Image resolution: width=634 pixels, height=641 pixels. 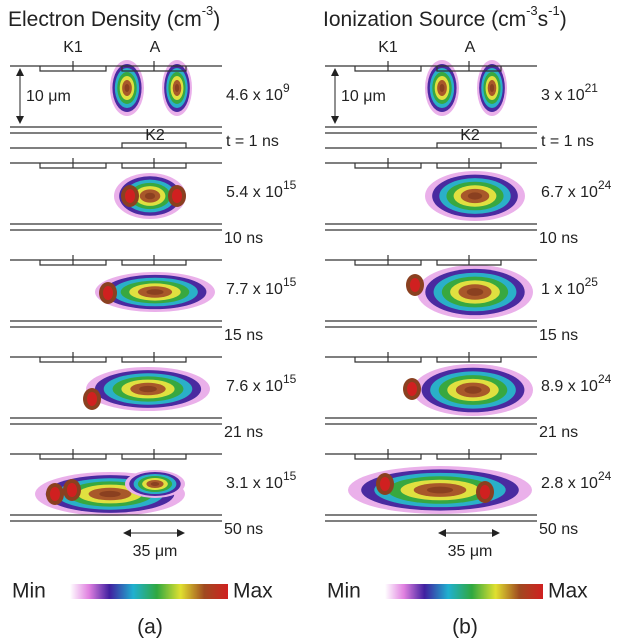 What do you see at coordinates (286, 88) in the screenshot?
I see `peak-exponent: 9` at bounding box center [286, 88].